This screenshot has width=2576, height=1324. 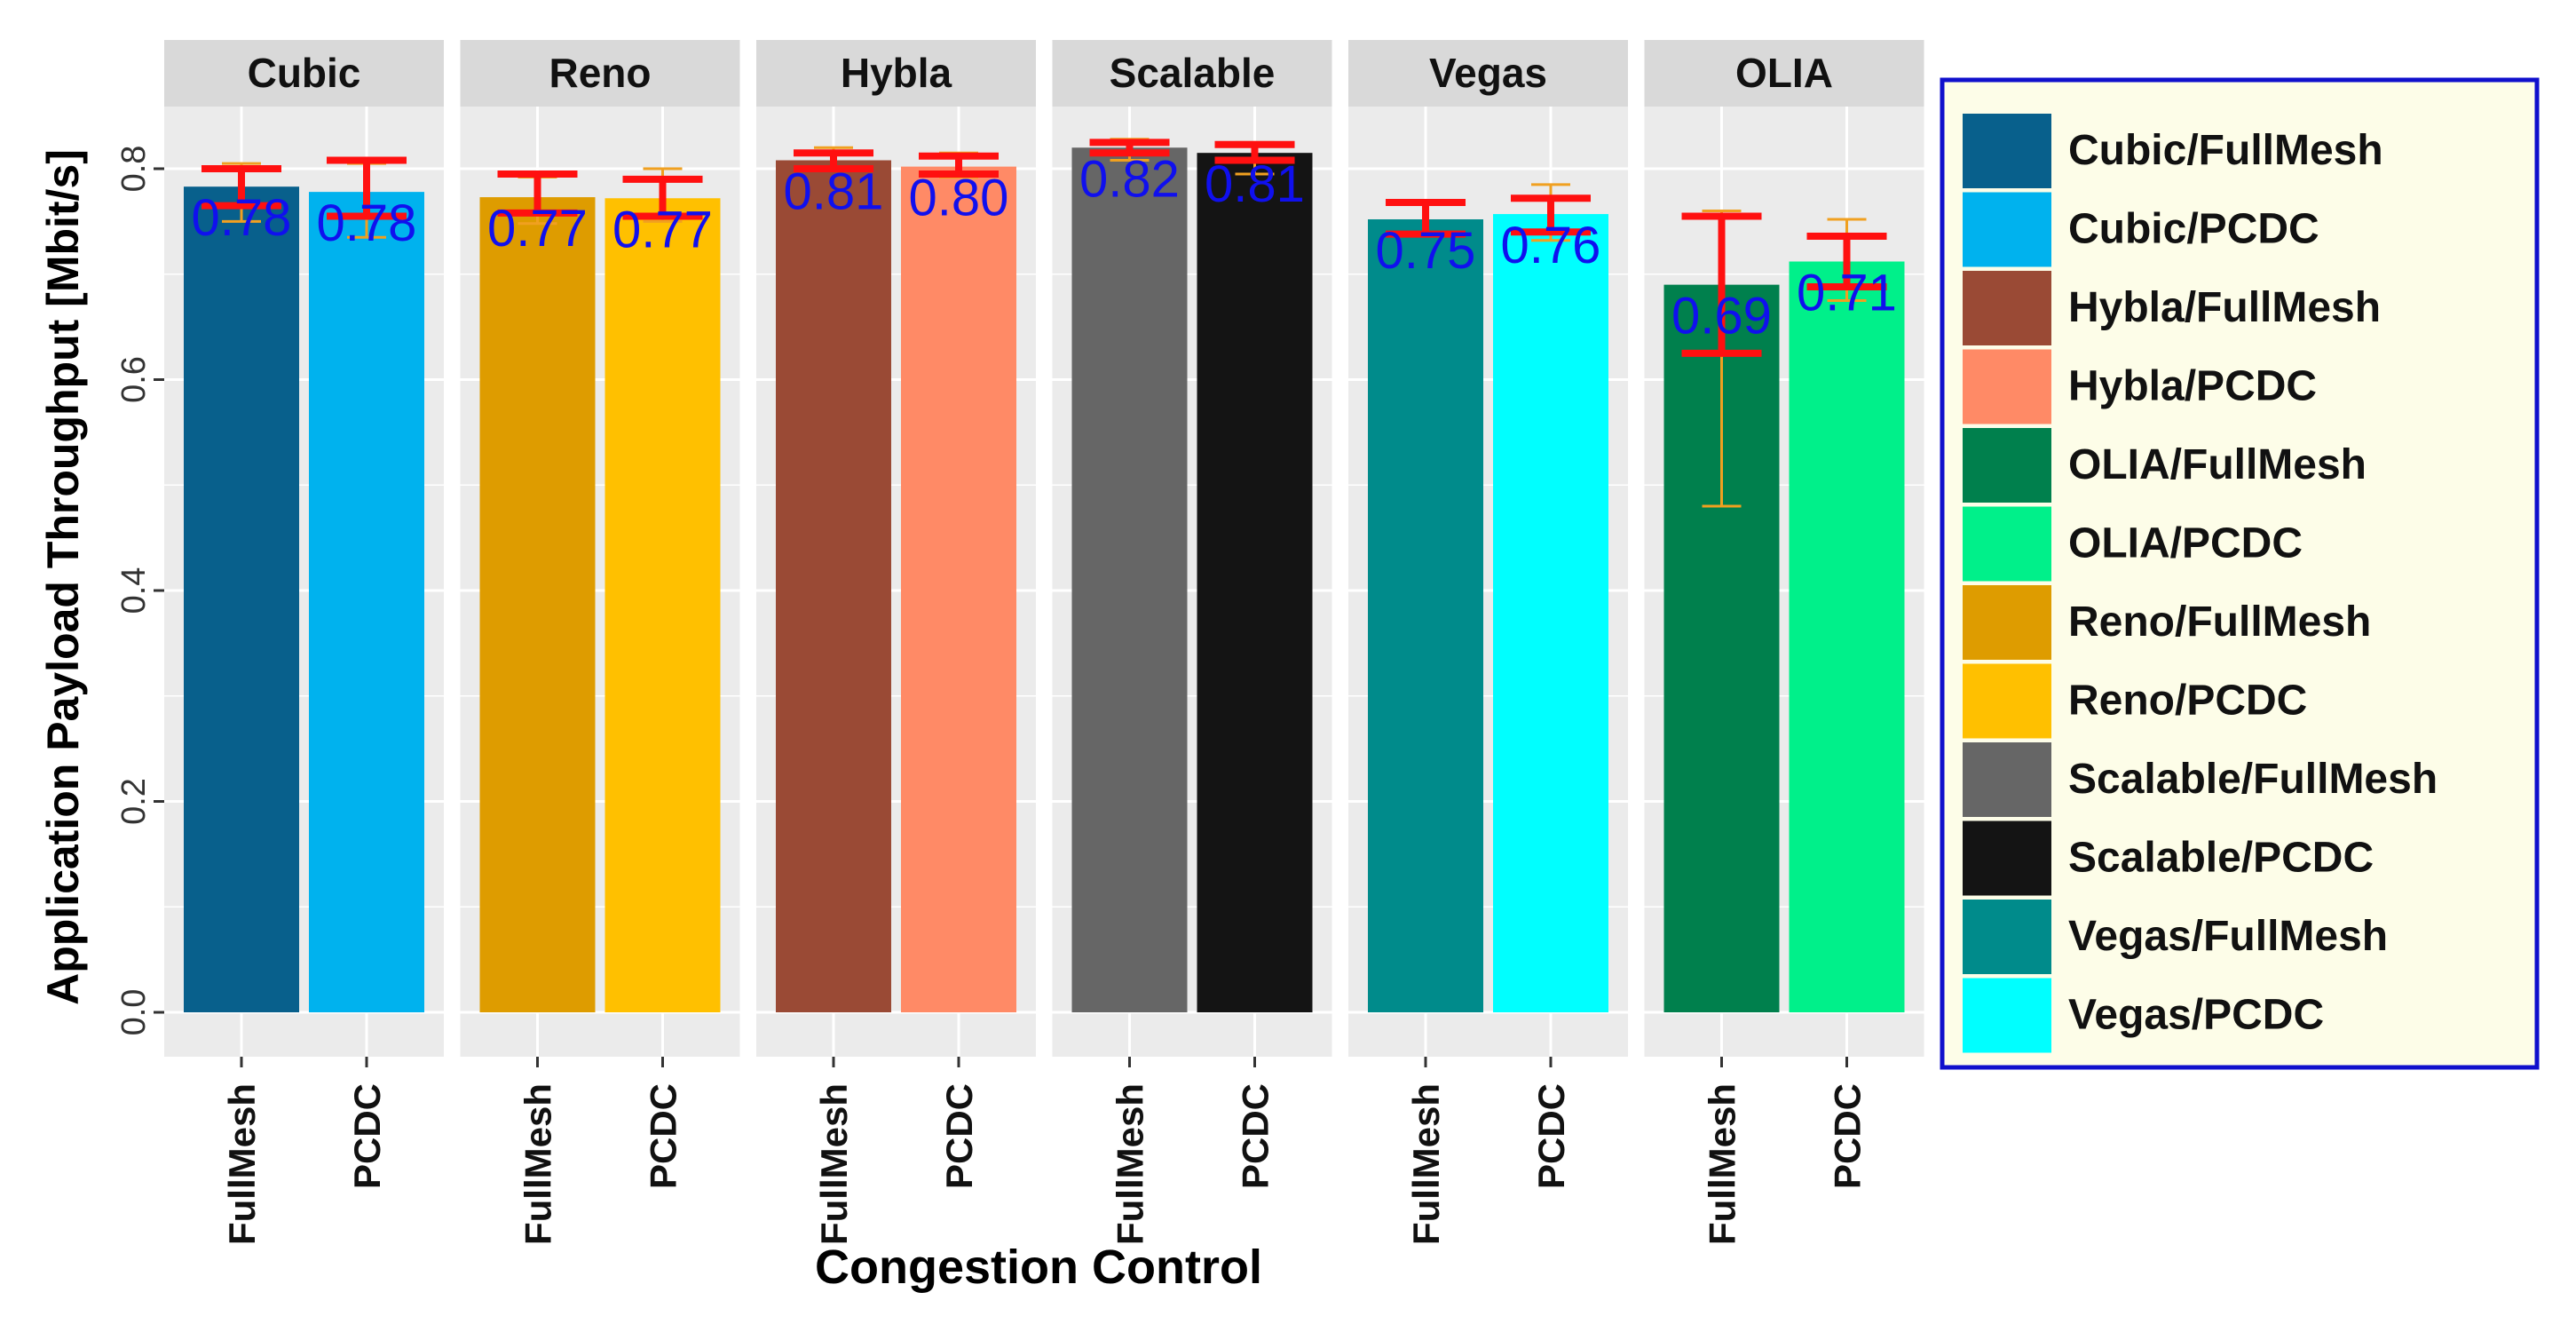 I want to click on facet-hybla: Hybla 0.81 FullMesh 0.80 PCDC, so click(x=896, y=642).